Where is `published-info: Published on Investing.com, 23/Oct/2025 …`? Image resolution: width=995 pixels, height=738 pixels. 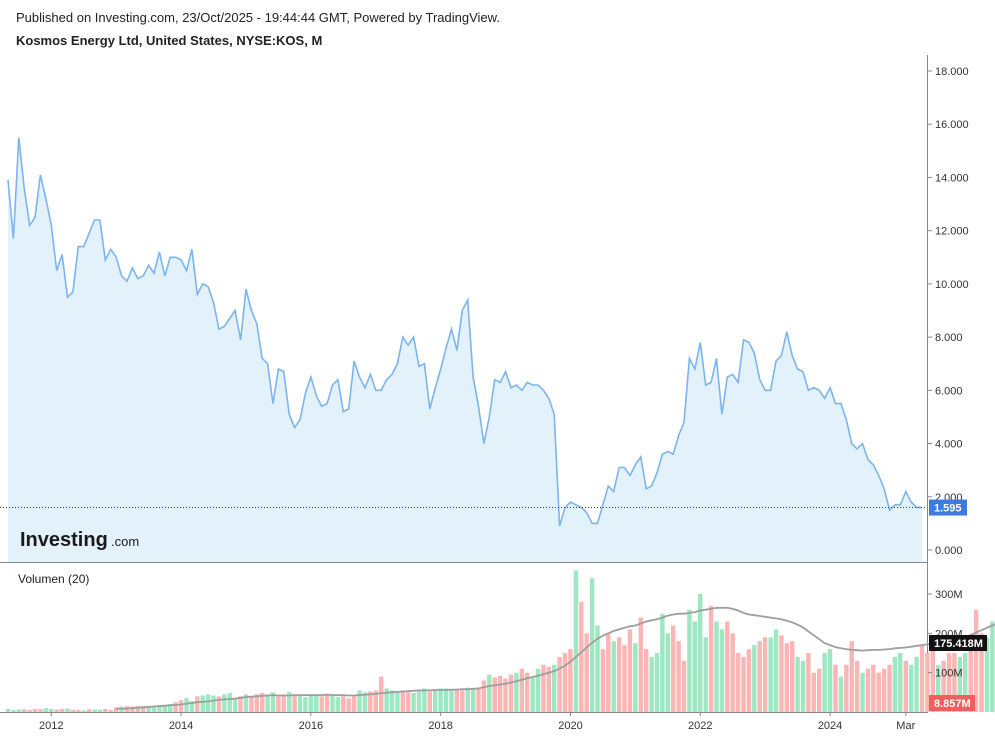
published-info: Published on Investing.com, 23/Oct/2025 … is located at coordinates (258, 17).